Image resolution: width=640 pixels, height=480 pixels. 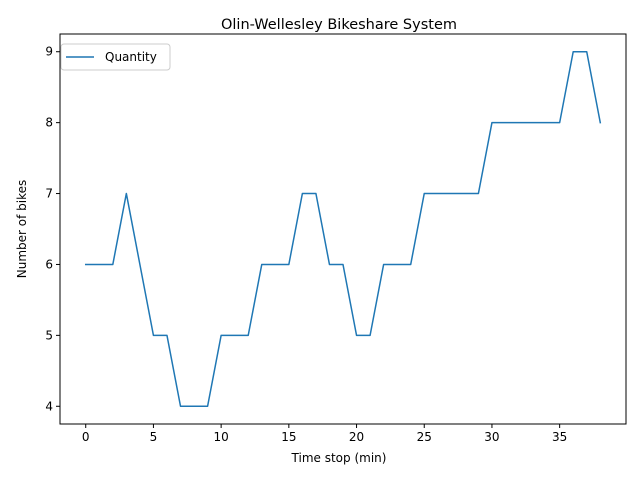 What do you see at coordinates (356, 437) in the screenshot?
I see `x-tick-label: 20` at bounding box center [356, 437].